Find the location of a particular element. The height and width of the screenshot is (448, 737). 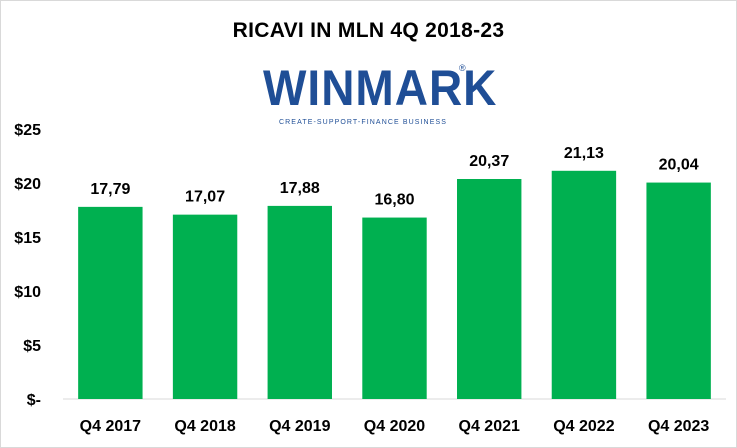

y-tick-label: $15 is located at coordinates (27, 238).